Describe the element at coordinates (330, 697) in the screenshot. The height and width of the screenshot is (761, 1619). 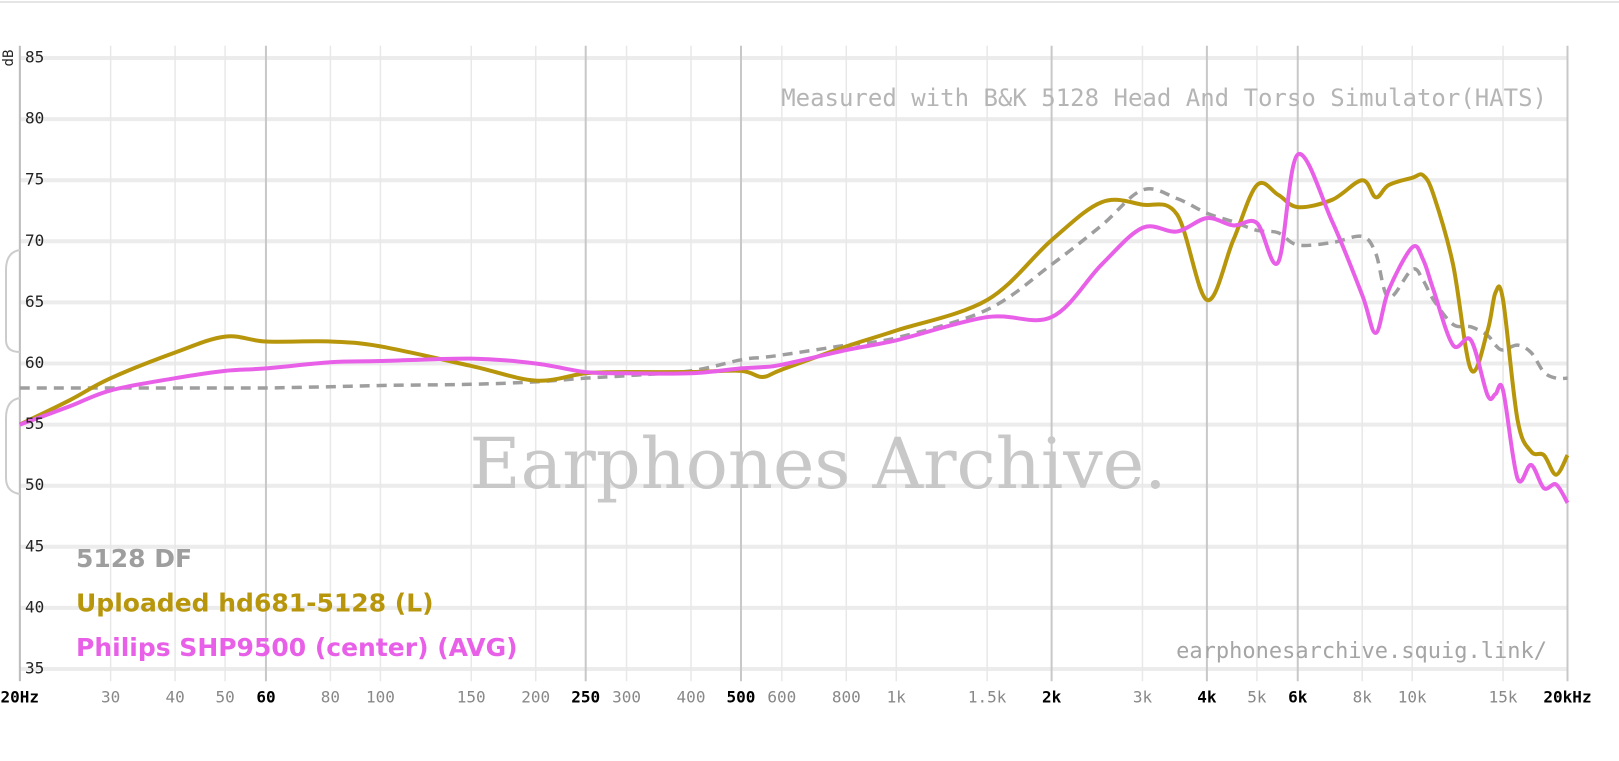
I see `x-tick-label: 80` at that location.